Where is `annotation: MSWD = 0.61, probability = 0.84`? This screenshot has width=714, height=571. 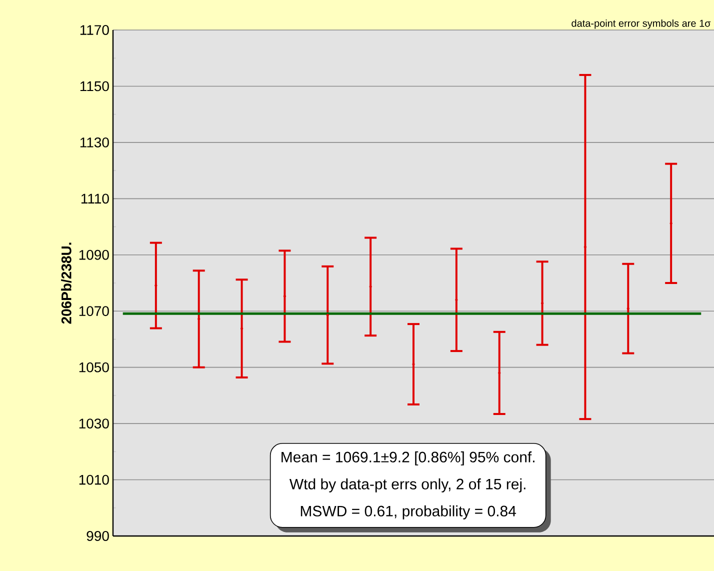 annotation: MSWD = 0.61, probability = 0.84 is located at coordinates (408, 512).